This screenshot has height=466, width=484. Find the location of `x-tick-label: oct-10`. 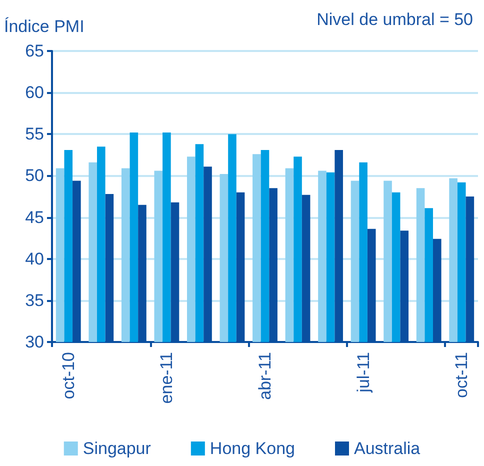

x-tick-label: oct-10 is located at coordinates (68, 376).